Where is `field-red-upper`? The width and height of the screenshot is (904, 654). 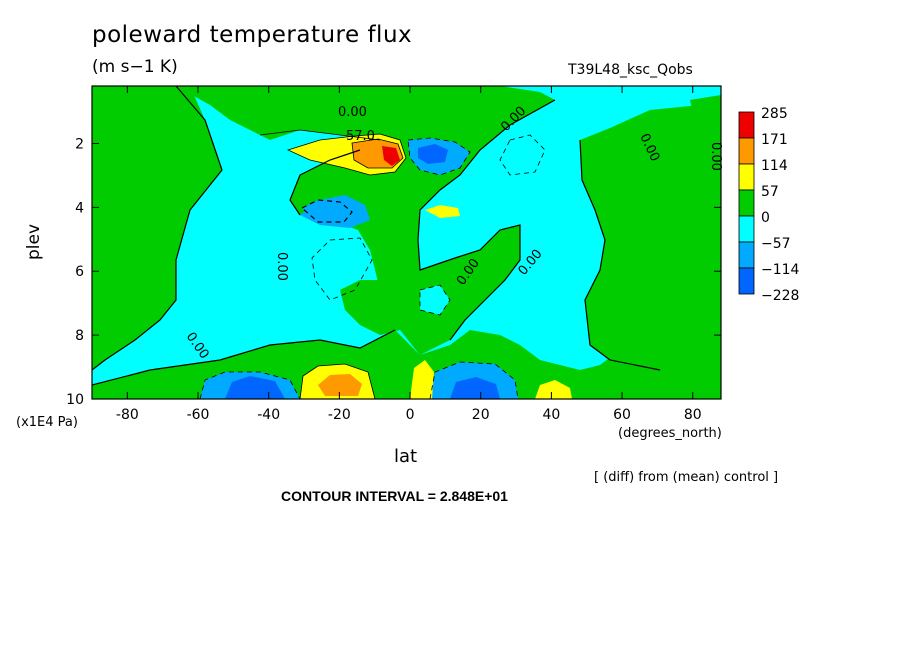
field-red-upper is located at coordinates (391, 156).